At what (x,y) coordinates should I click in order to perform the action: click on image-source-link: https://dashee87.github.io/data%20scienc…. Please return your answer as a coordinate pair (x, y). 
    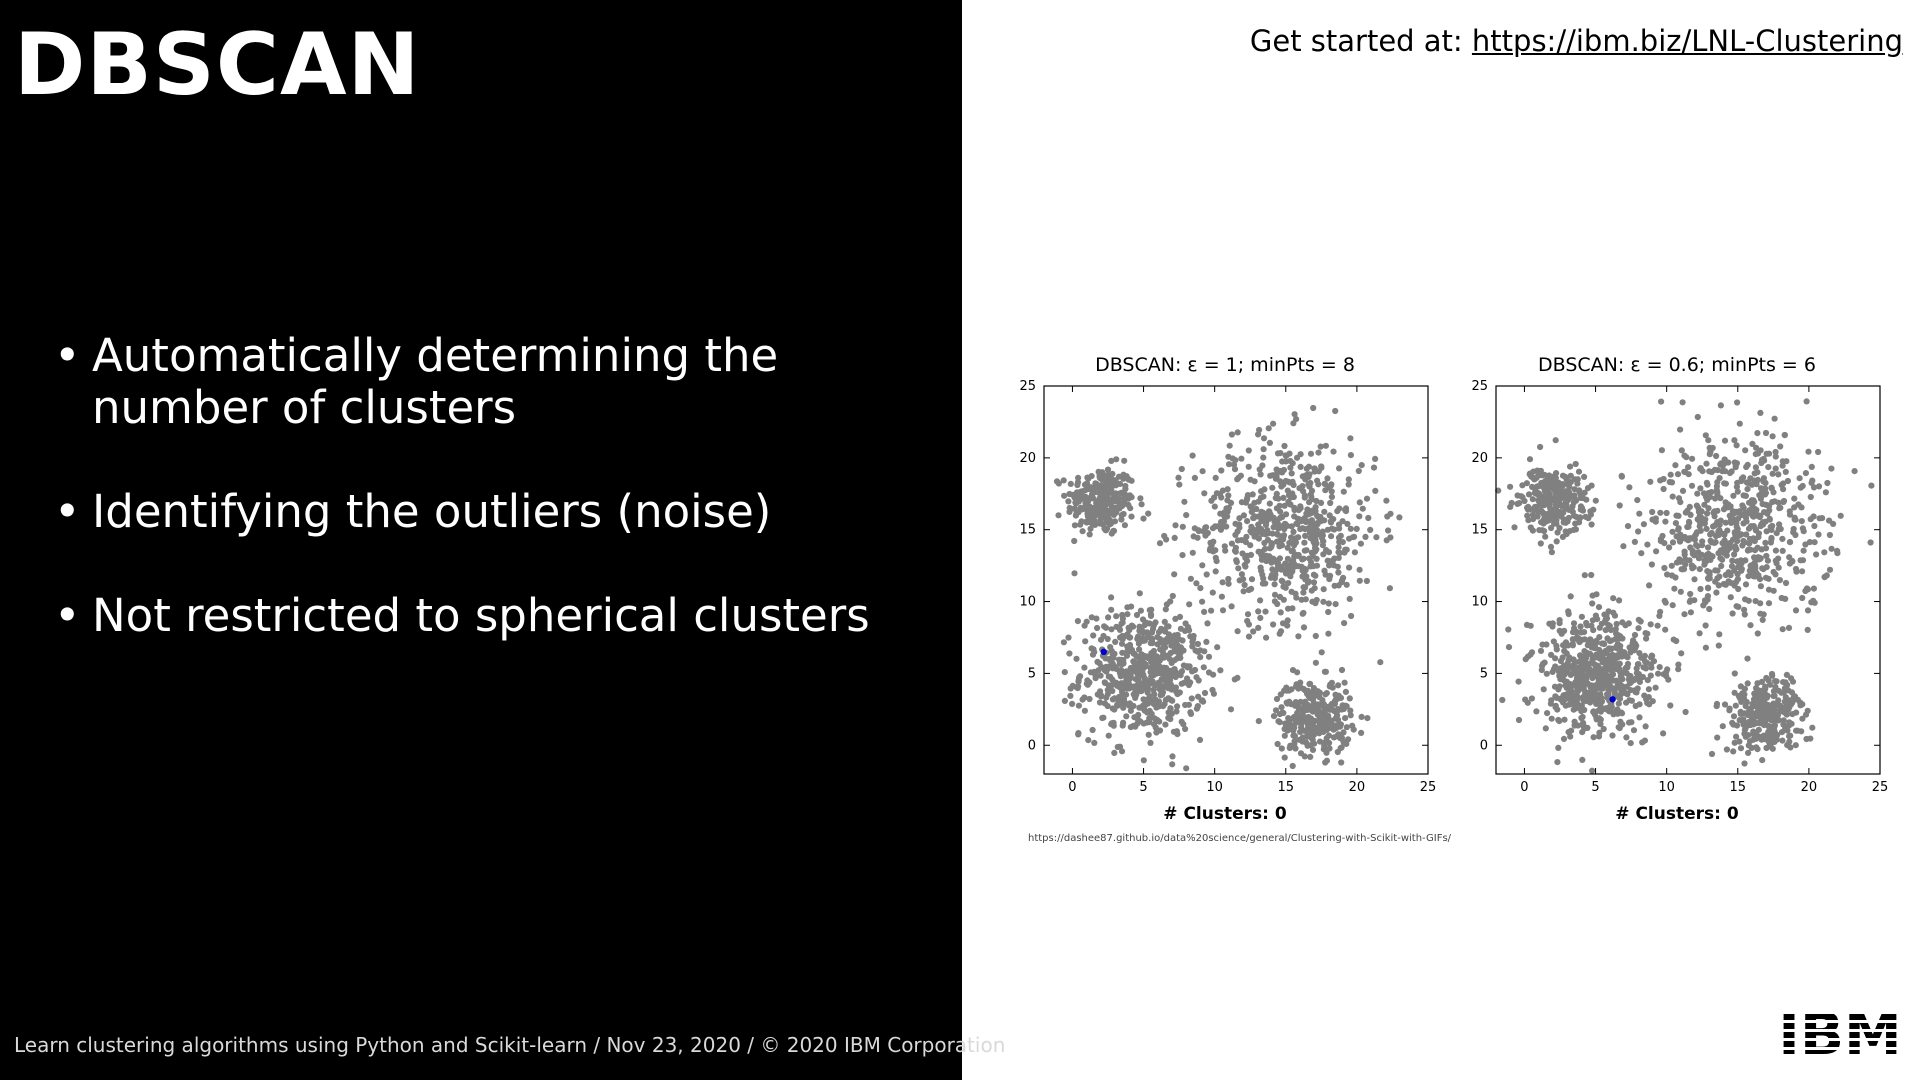
    Looking at the image, I should click on (1240, 838).